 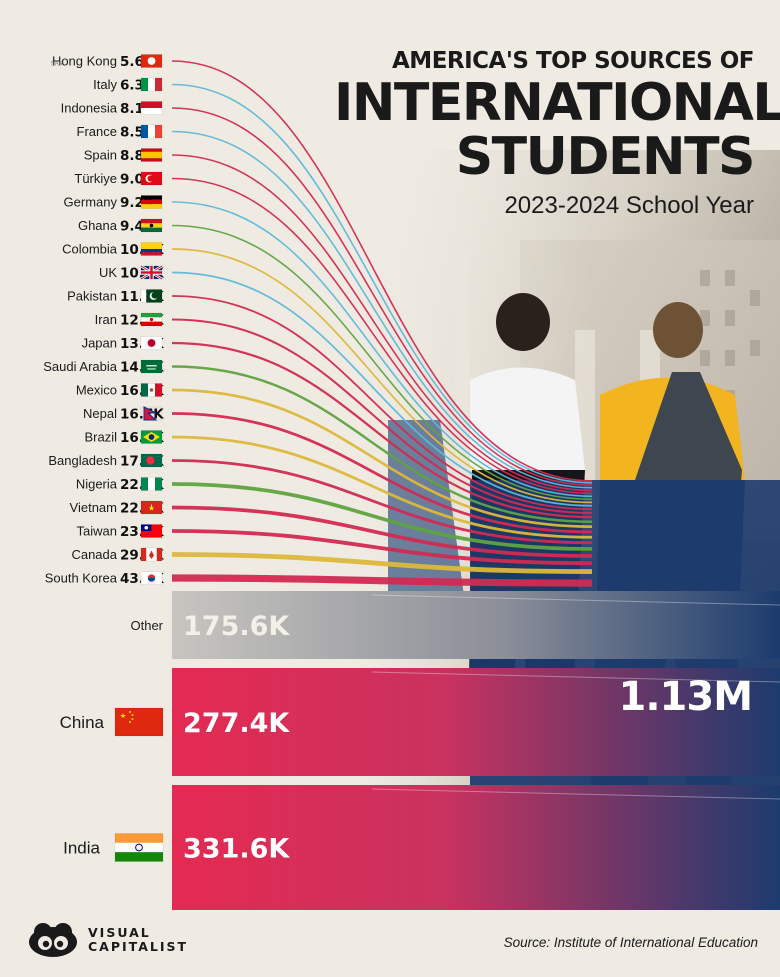 I want to click on connector-other, so click(x=575, y=600).